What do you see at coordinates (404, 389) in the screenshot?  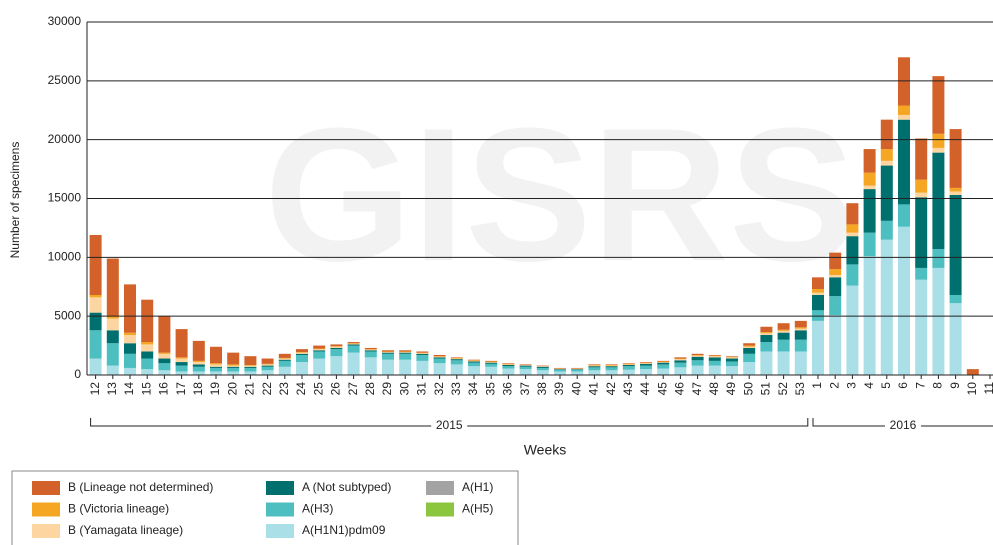 I see `x-tick-label: 30` at bounding box center [404, 389].